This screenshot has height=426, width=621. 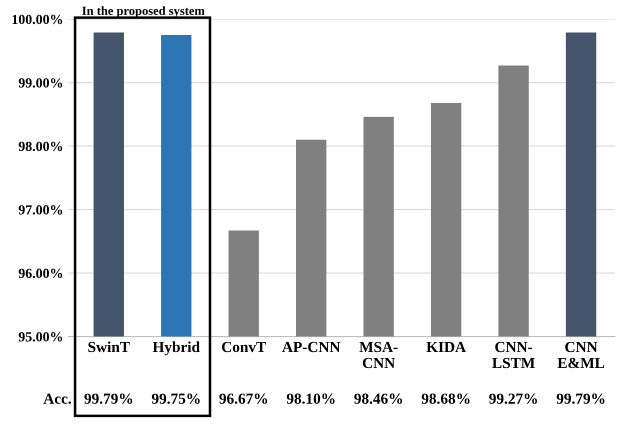 What do you see at coordinates (513, 355) in the screenshot?
I see `x-tick-label: CNN- LSTM` at bounding box center [513, 355].